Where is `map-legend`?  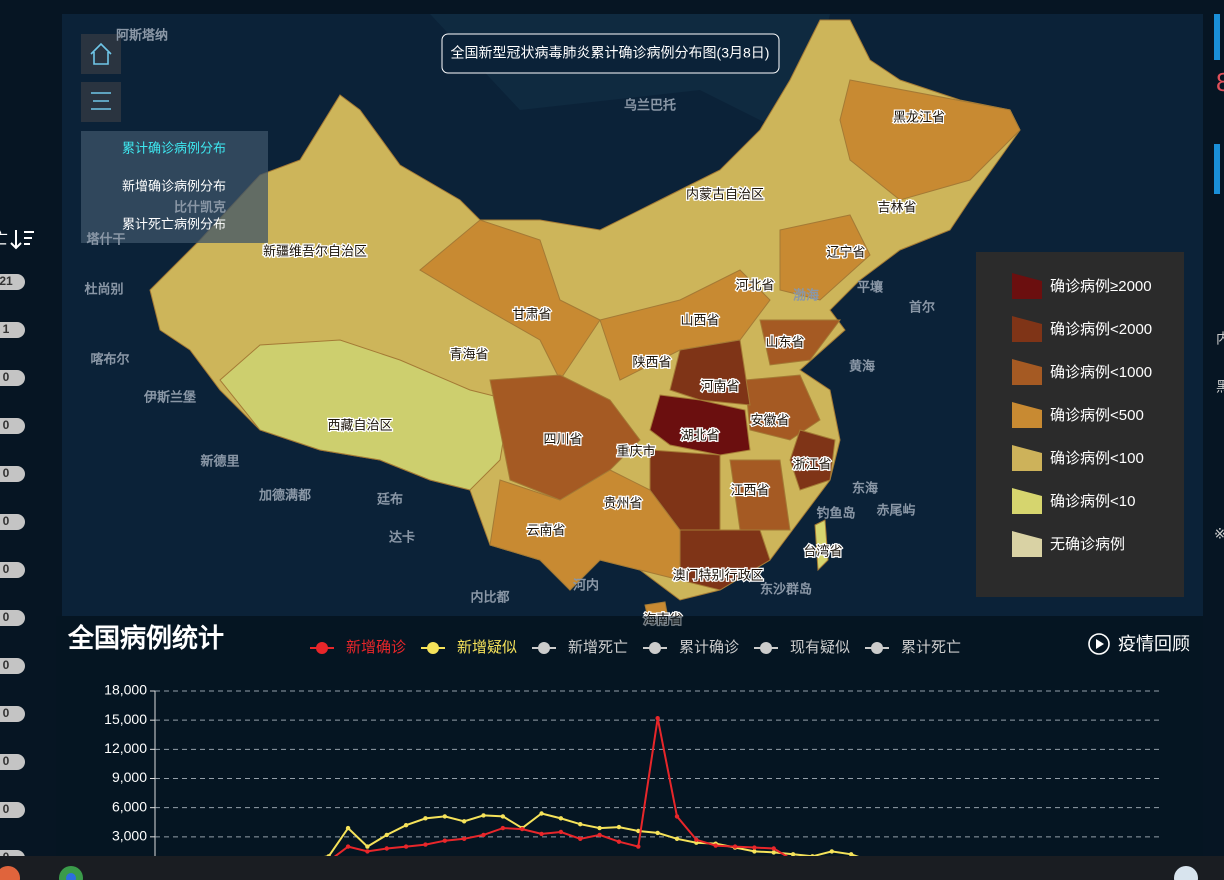
map-legend is located at coordinates (1080, 424).